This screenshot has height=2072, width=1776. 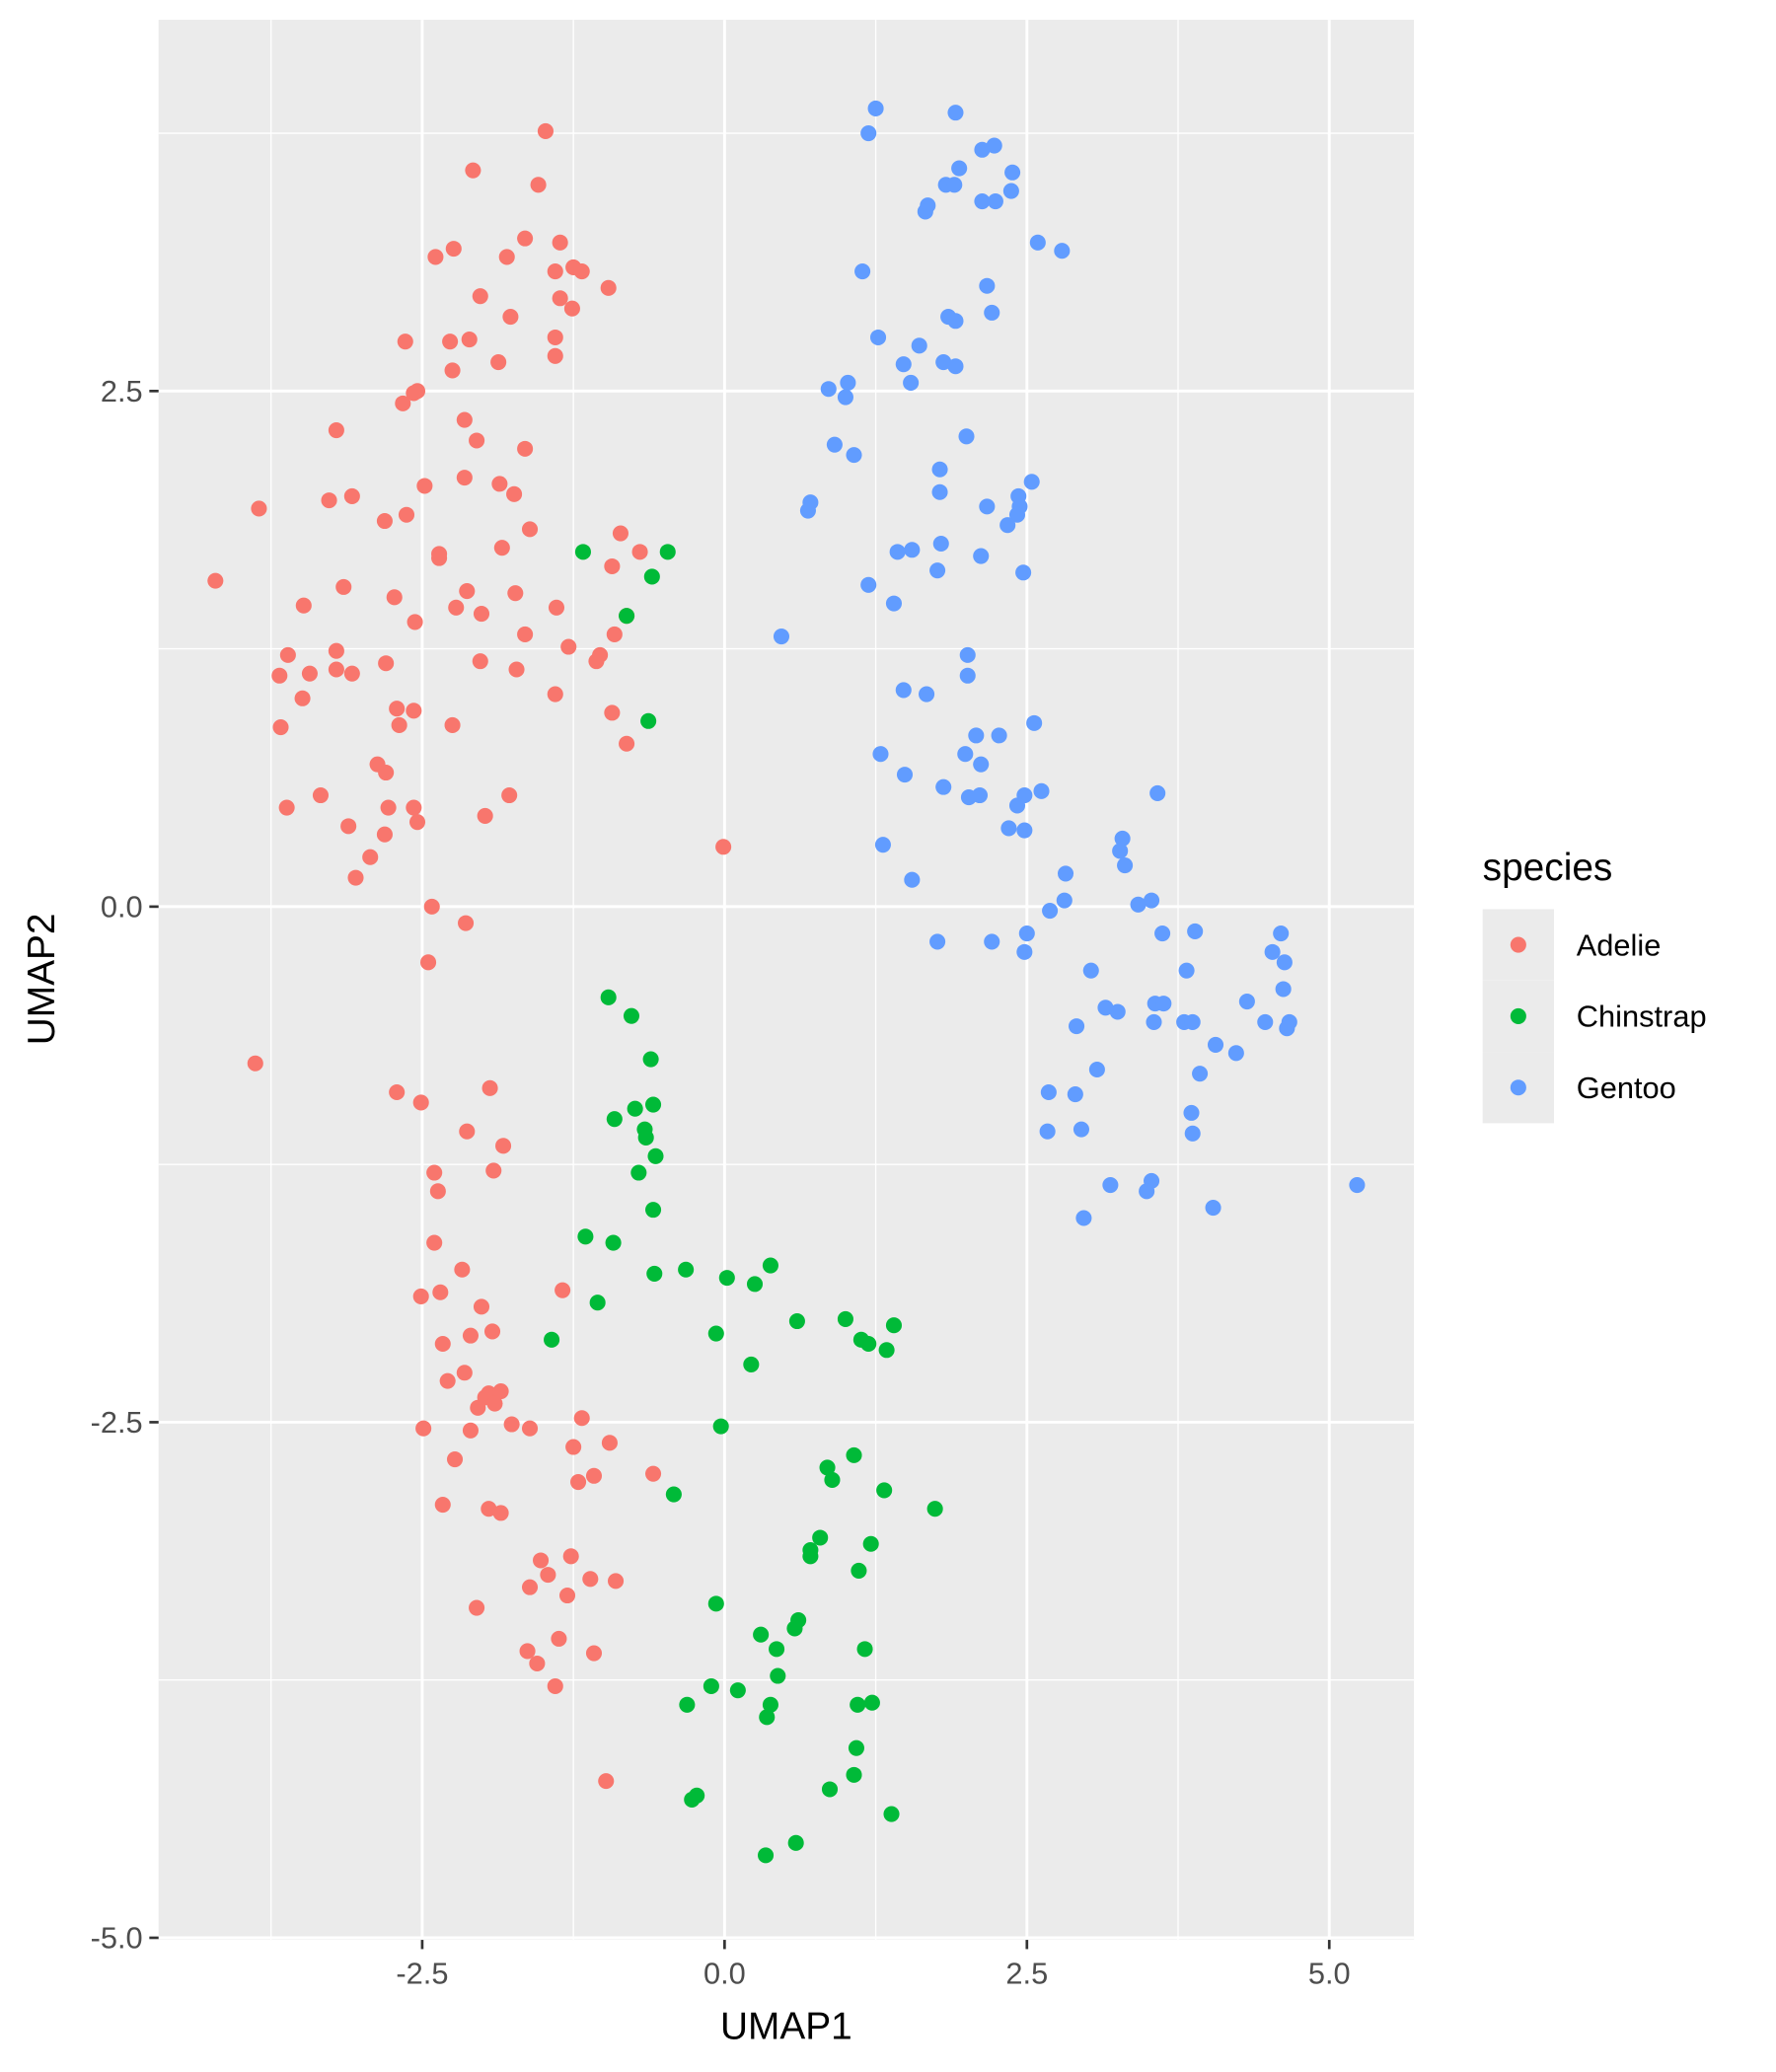 I want to click on legend-key-adelie, so click(x=1518, y=944).